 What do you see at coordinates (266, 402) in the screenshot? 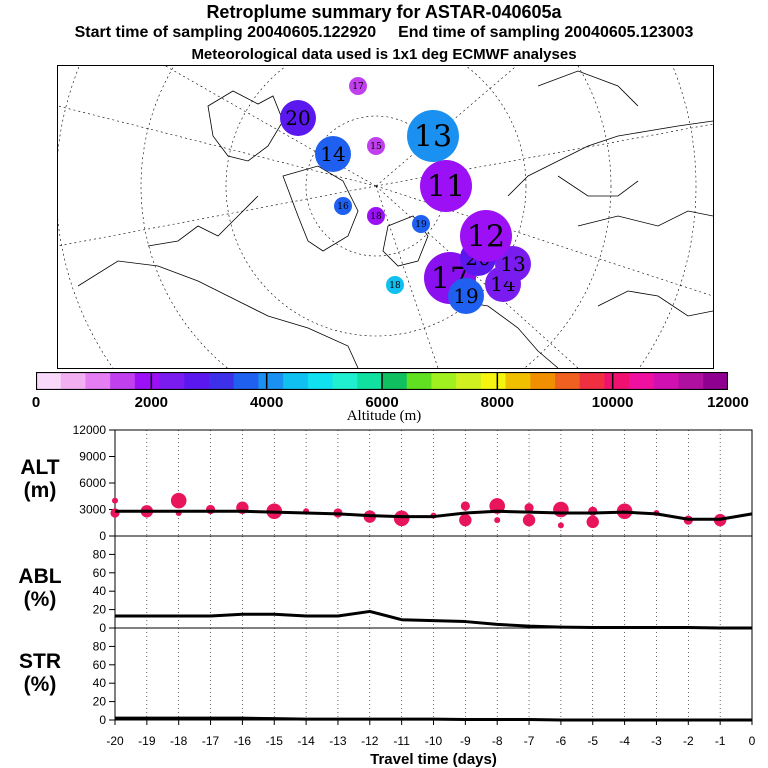
I see `colorbar-tick-label: 4000` at bounding box center [266, 402].